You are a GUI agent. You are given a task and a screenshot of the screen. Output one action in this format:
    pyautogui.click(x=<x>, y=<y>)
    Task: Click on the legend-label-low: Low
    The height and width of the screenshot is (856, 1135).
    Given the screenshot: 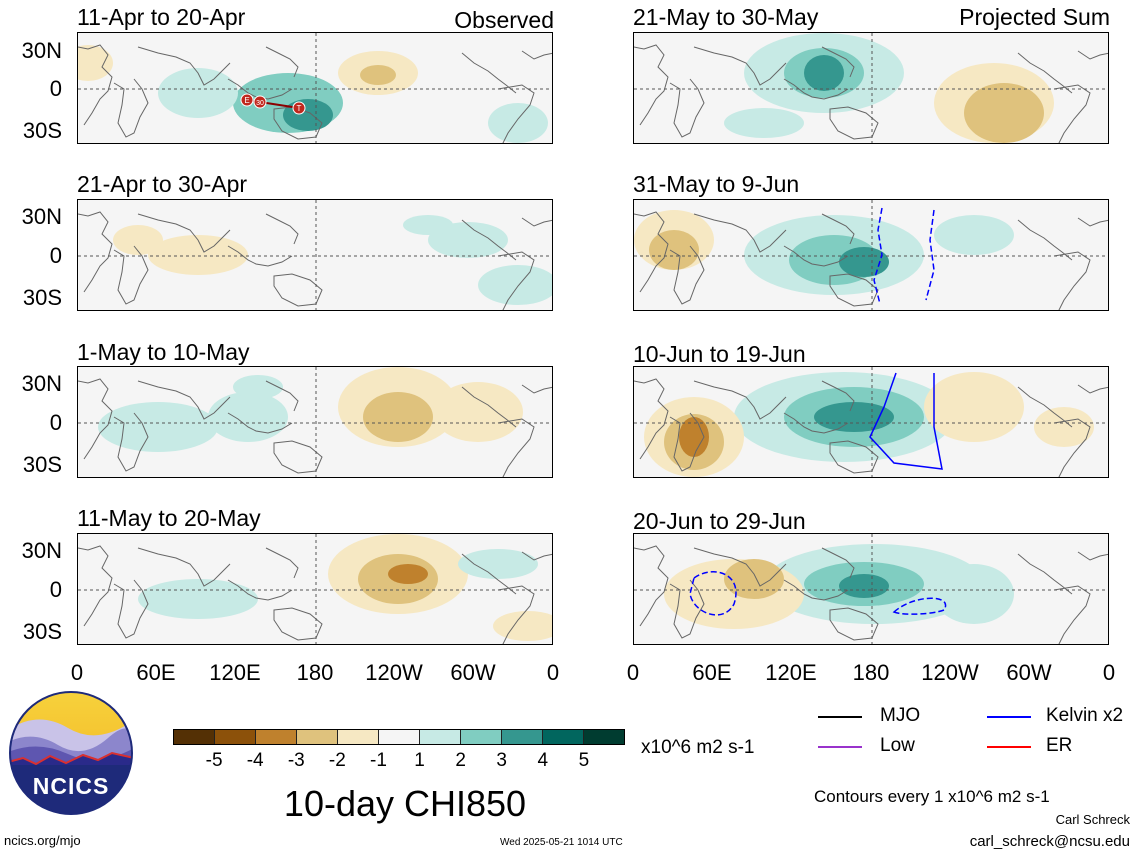 What is the action you would take?
    pyautogui.click(x=897, y=745)
    